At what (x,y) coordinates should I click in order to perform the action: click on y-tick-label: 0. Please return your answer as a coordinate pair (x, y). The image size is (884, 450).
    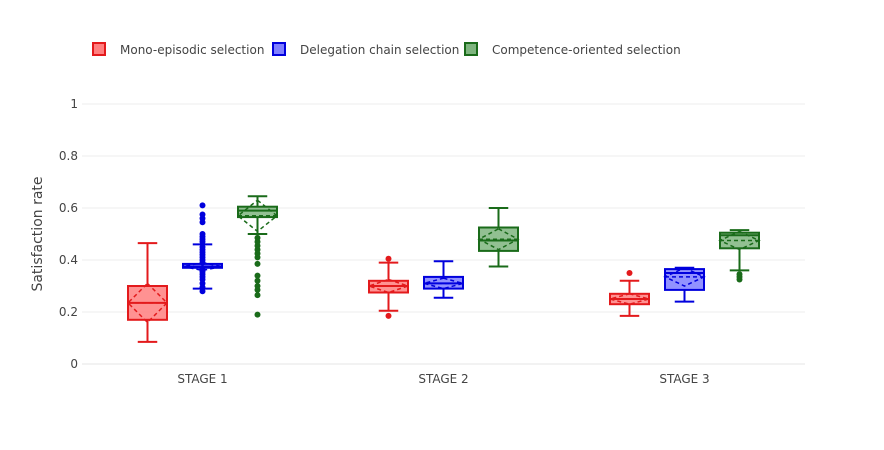
    Looking at the image, I should click on (74, 364).